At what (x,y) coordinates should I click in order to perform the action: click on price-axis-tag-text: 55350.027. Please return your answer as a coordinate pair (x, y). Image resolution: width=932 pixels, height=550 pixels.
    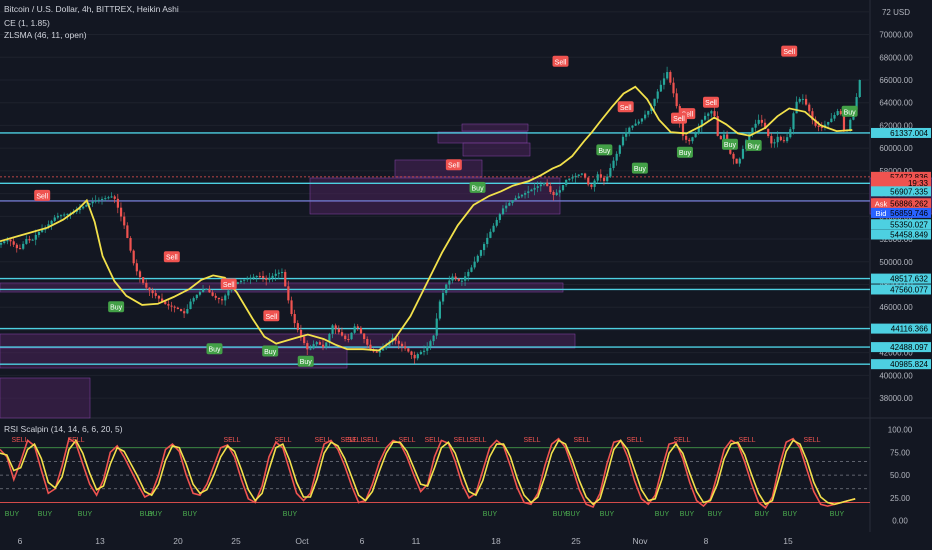
    Looking at the image, I should click on (909, 224).